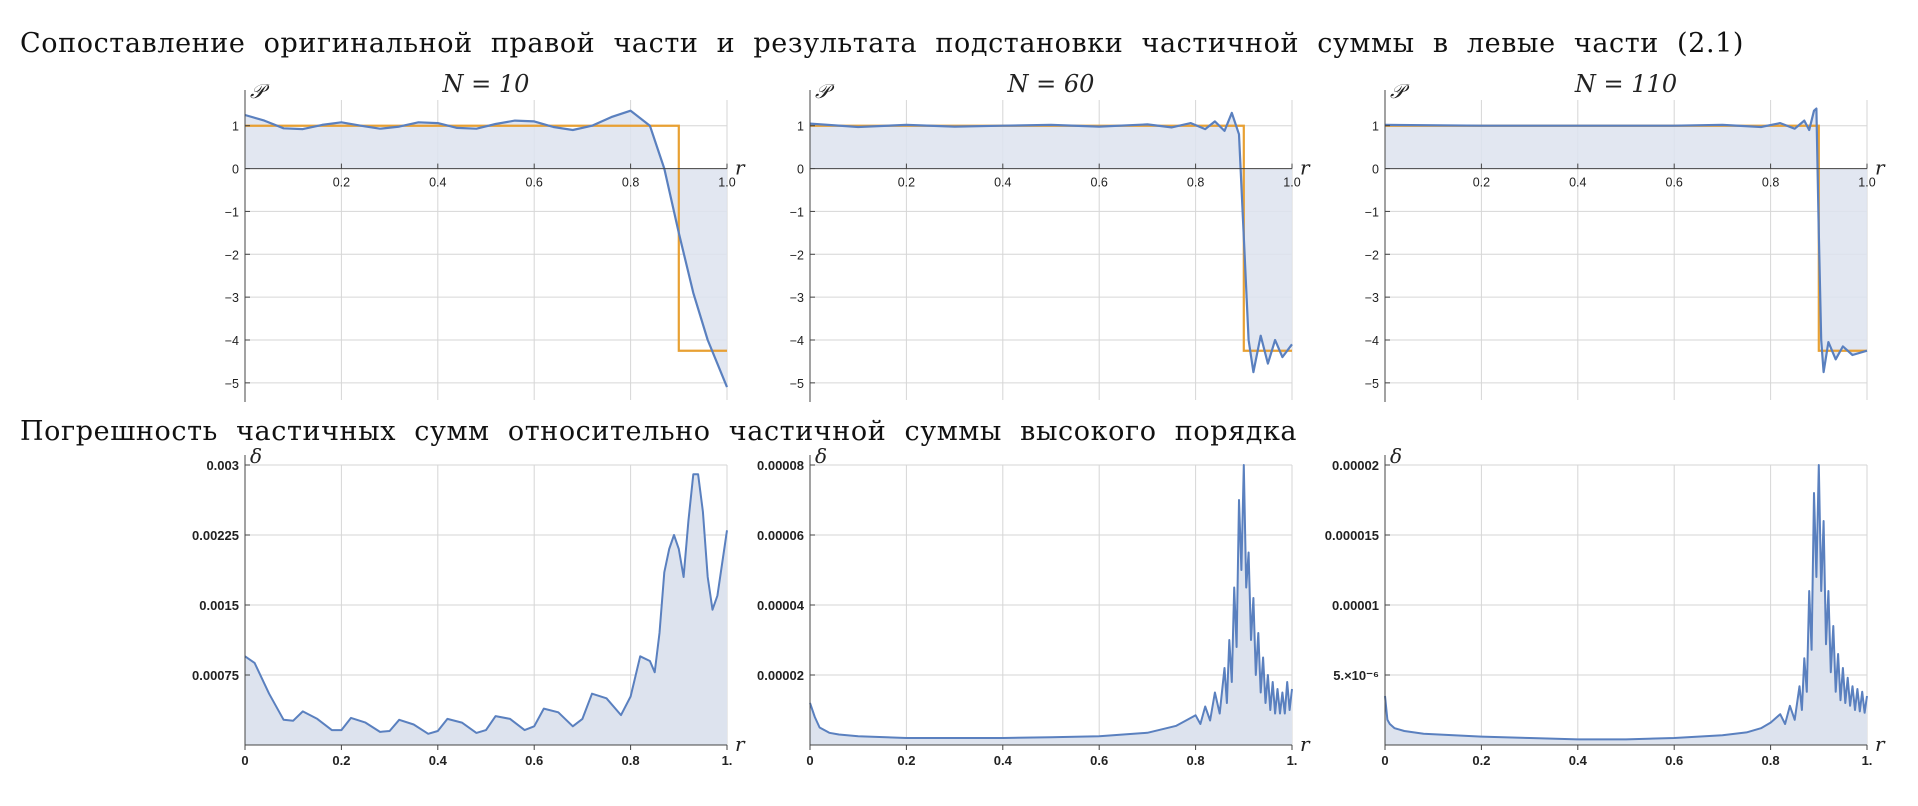  Describe the element at coordinates (1356, 675) in the screenshot. I see `y-tick-label: 5.×10⁻⁶` at that location.